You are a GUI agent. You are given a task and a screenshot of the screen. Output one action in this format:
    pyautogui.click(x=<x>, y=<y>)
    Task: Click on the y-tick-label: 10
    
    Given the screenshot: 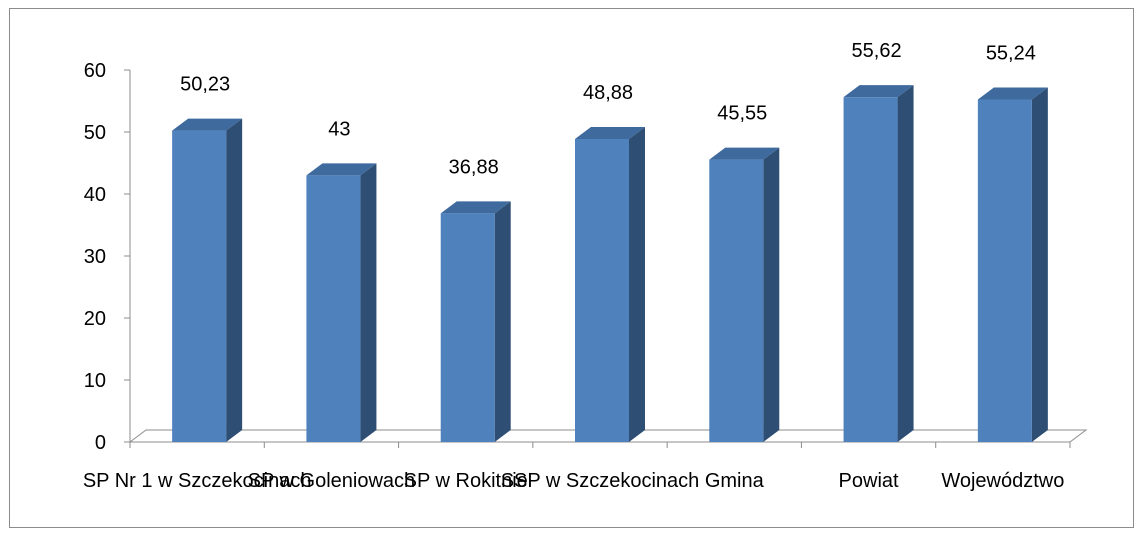 What is the action you would take?
    pyautogui.click(x=95, y=381)
    